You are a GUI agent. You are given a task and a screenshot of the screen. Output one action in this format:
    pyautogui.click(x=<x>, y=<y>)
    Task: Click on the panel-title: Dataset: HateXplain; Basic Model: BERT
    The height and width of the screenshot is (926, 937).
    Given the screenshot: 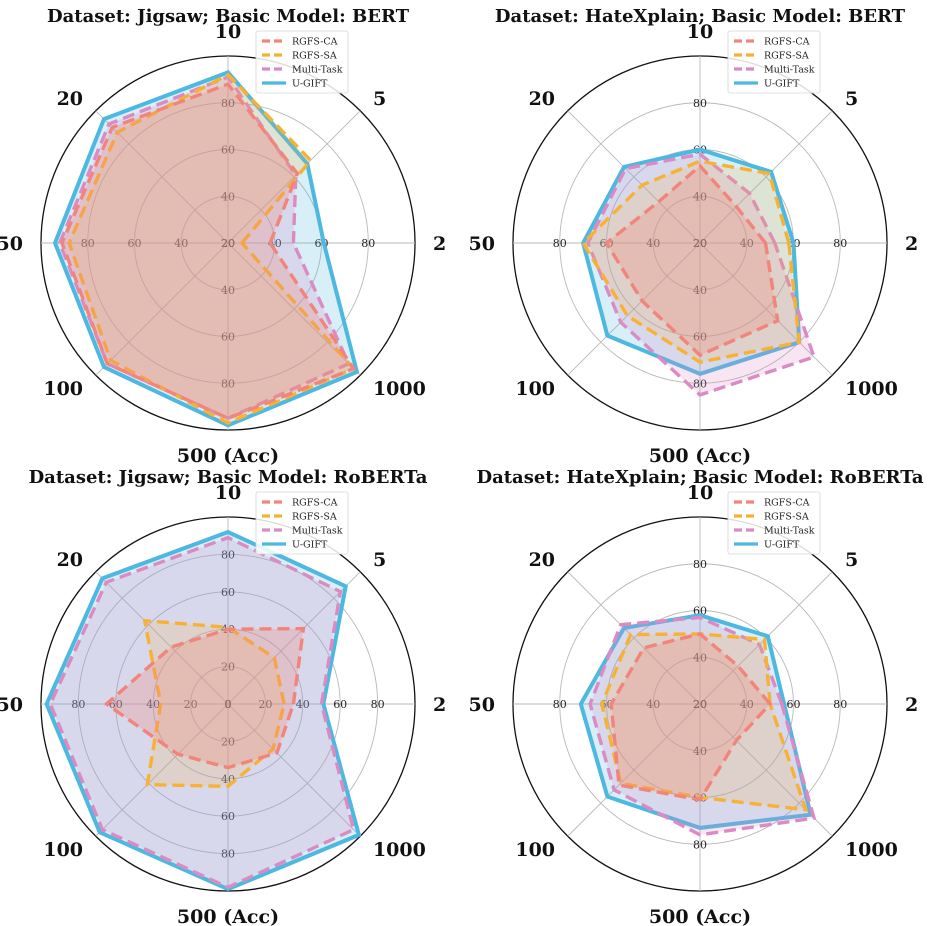 What is the action you would take?
    pyautogui.click(x=700, y=16)
    